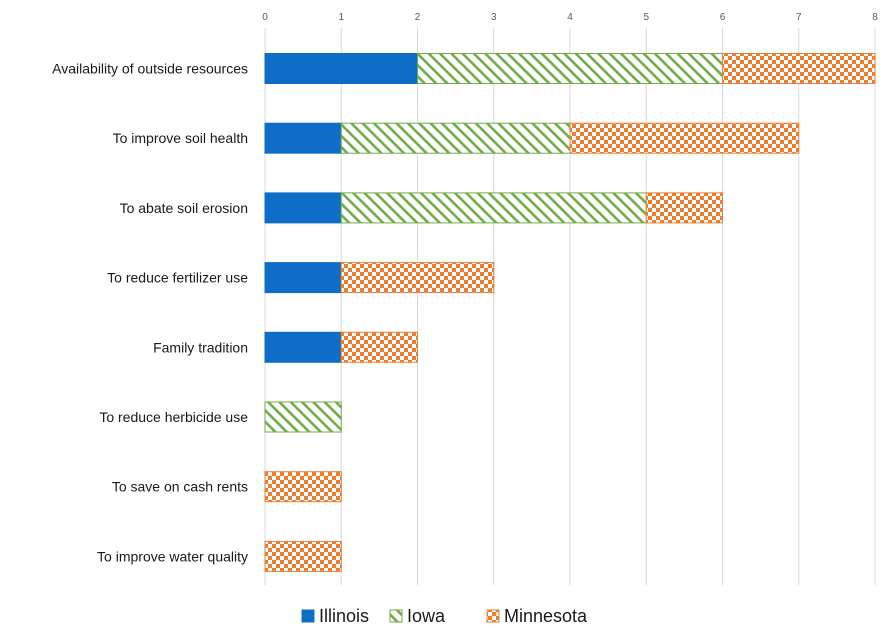 Image resolution: width=885 pixels, height=635 pixels. Describe the element at coordinates (546, 616) in the screenshot. I see `legend-label-minnesota: Minnesota` at that location.